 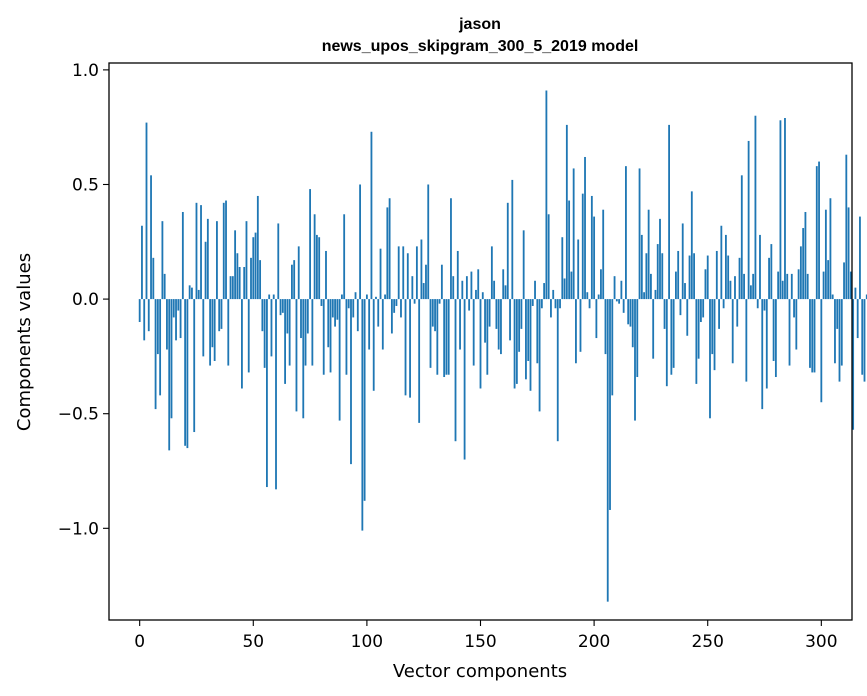 I want to click on y-tick-label: 0.0, so click(x=85, y=300).